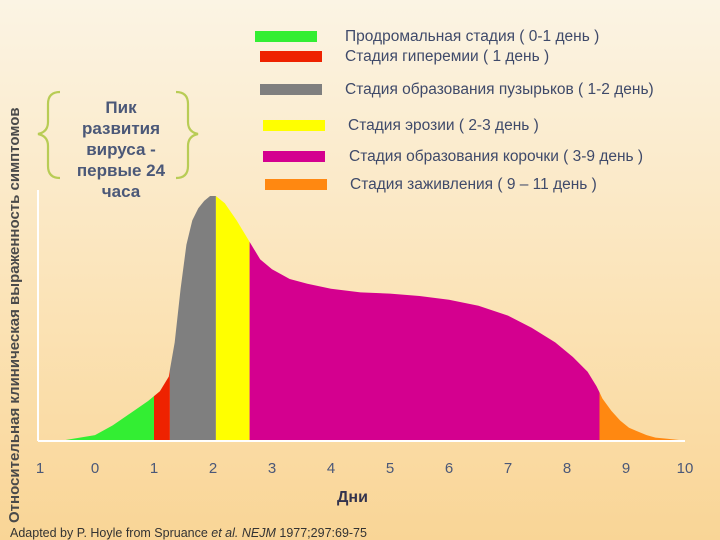 The height and width of the screenshot is (540, 720). What do you see at coordinates (443, 125) in the screenshot?
I see `legend-label: Стадия эрозии ( 2-3 день )` at bounding box center [443, 125].